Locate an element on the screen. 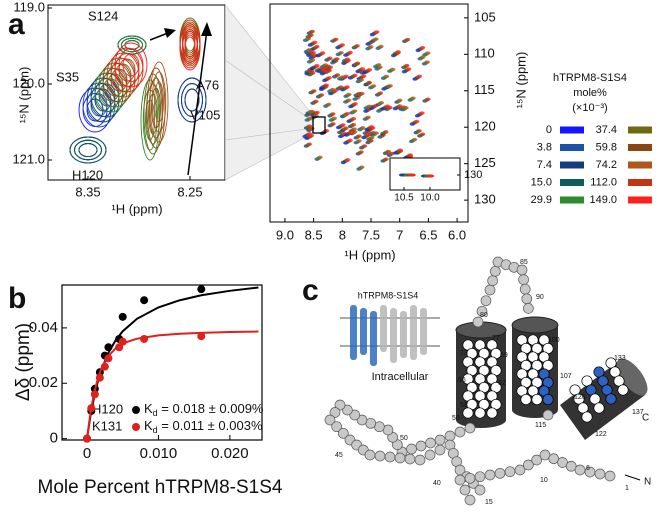 The height and width of the screenshot is (515, 660). y-tick-label: 105 is located at coordinates (485, 16).